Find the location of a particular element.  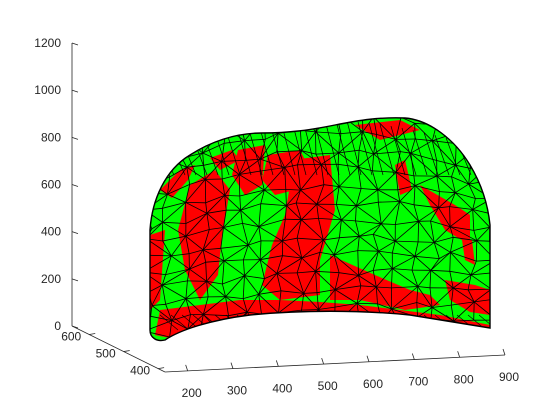

z-tick-label: 1200 is located at coordinates (47, 43).